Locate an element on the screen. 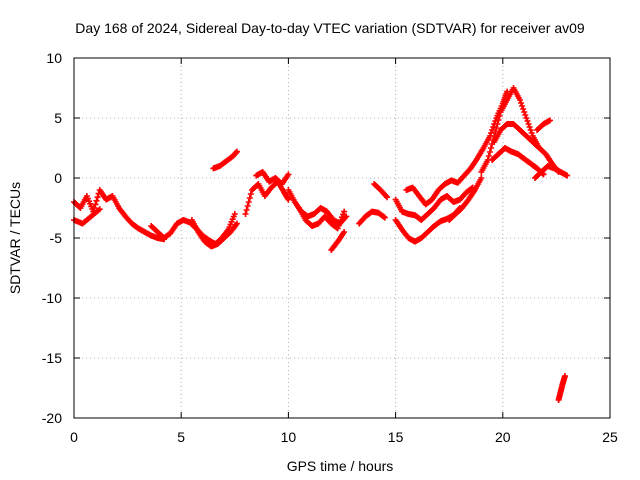  y-axis-label: SDTVAR / TECUs is located at coordinates (15, 238).